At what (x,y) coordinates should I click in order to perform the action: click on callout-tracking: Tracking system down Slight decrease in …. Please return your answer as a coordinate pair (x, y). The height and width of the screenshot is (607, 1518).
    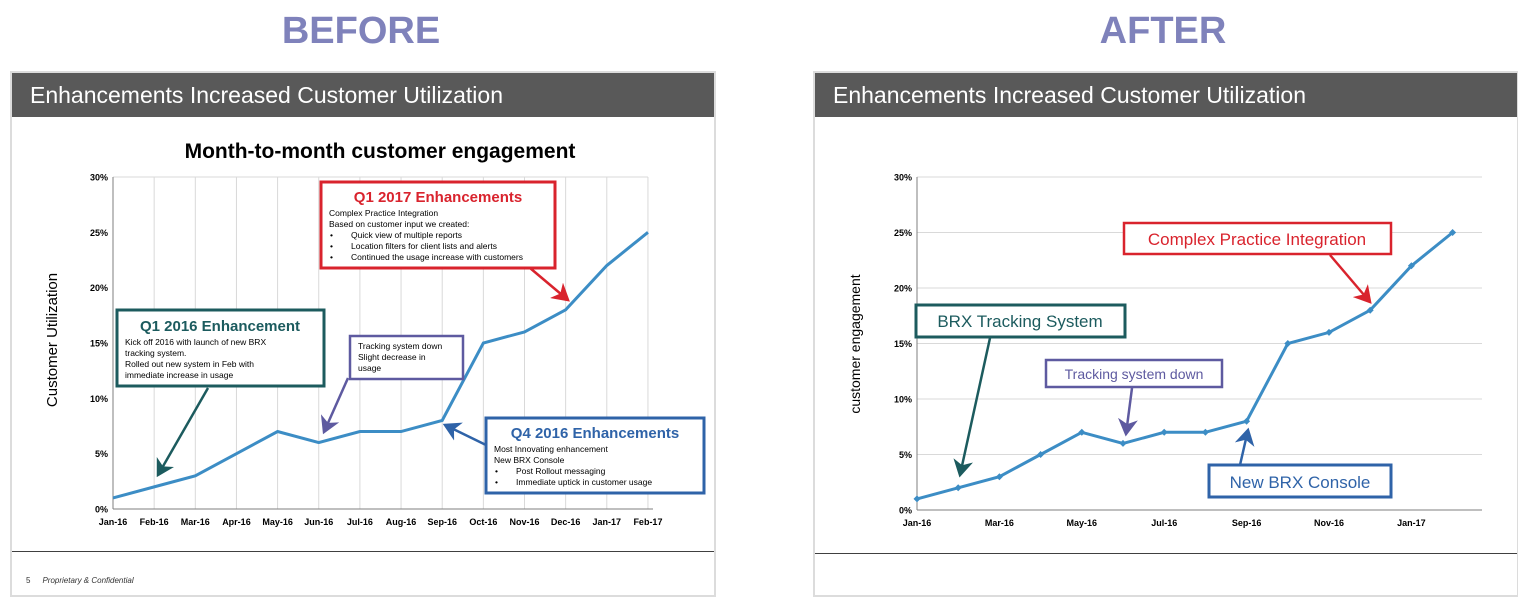
    Looking at the image, I should click on (392, 384).